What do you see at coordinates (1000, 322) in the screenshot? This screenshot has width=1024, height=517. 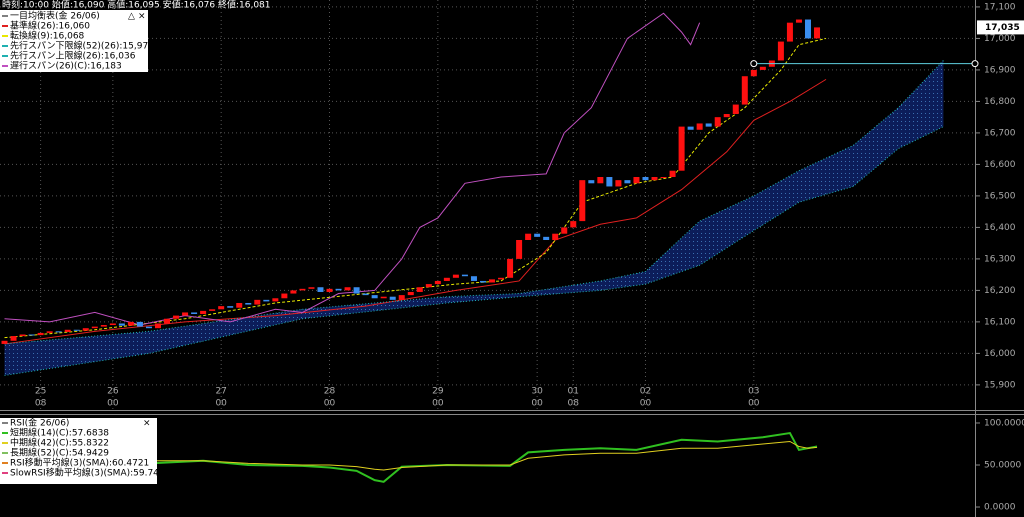 I see `y-tick-label: 16,100` at bounding box center [1000, 322].